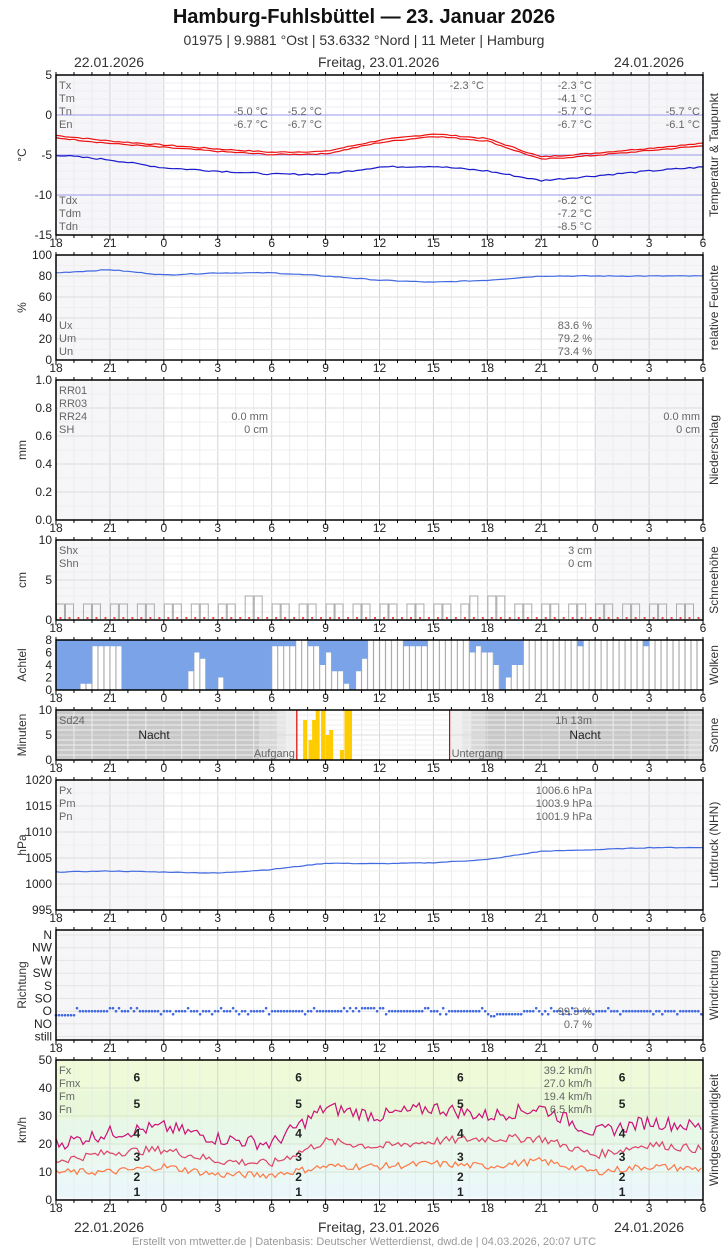  I want to click on y-tick-label: 20, so click(46, 1144).